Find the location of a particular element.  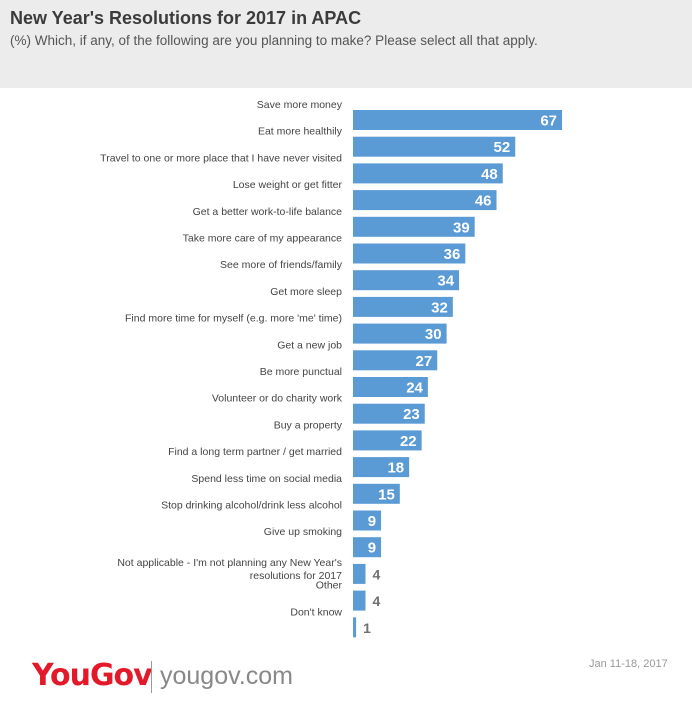

value-label: 67 is located at coordinates (548, 121).